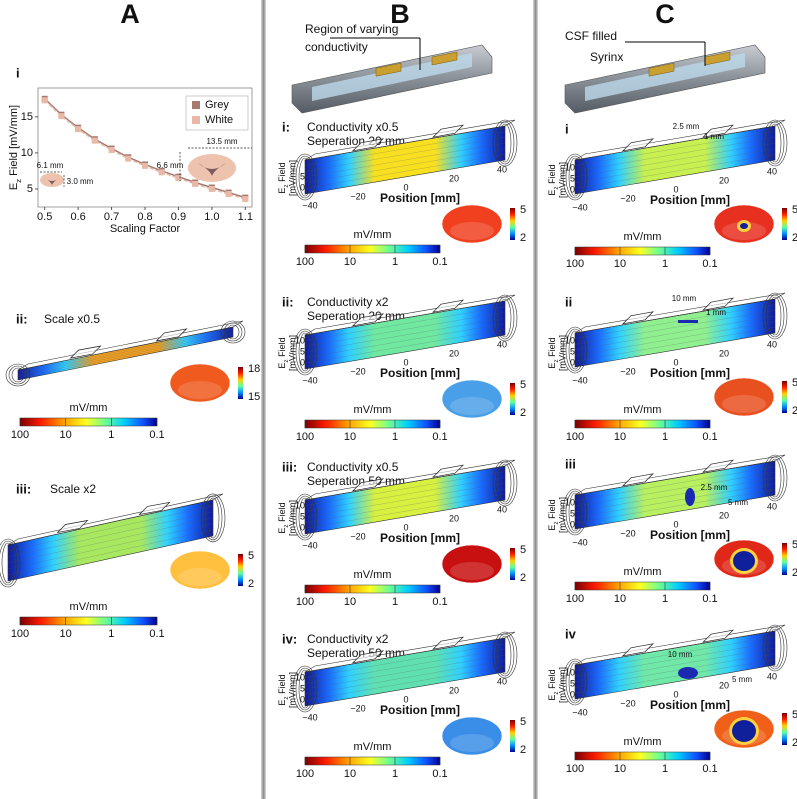 This screenshot has height=799, width=797. What do you see at coordinates (744, 404) in the screenshot?
I see `cross-section-shade` at bounding box center [744, 404].